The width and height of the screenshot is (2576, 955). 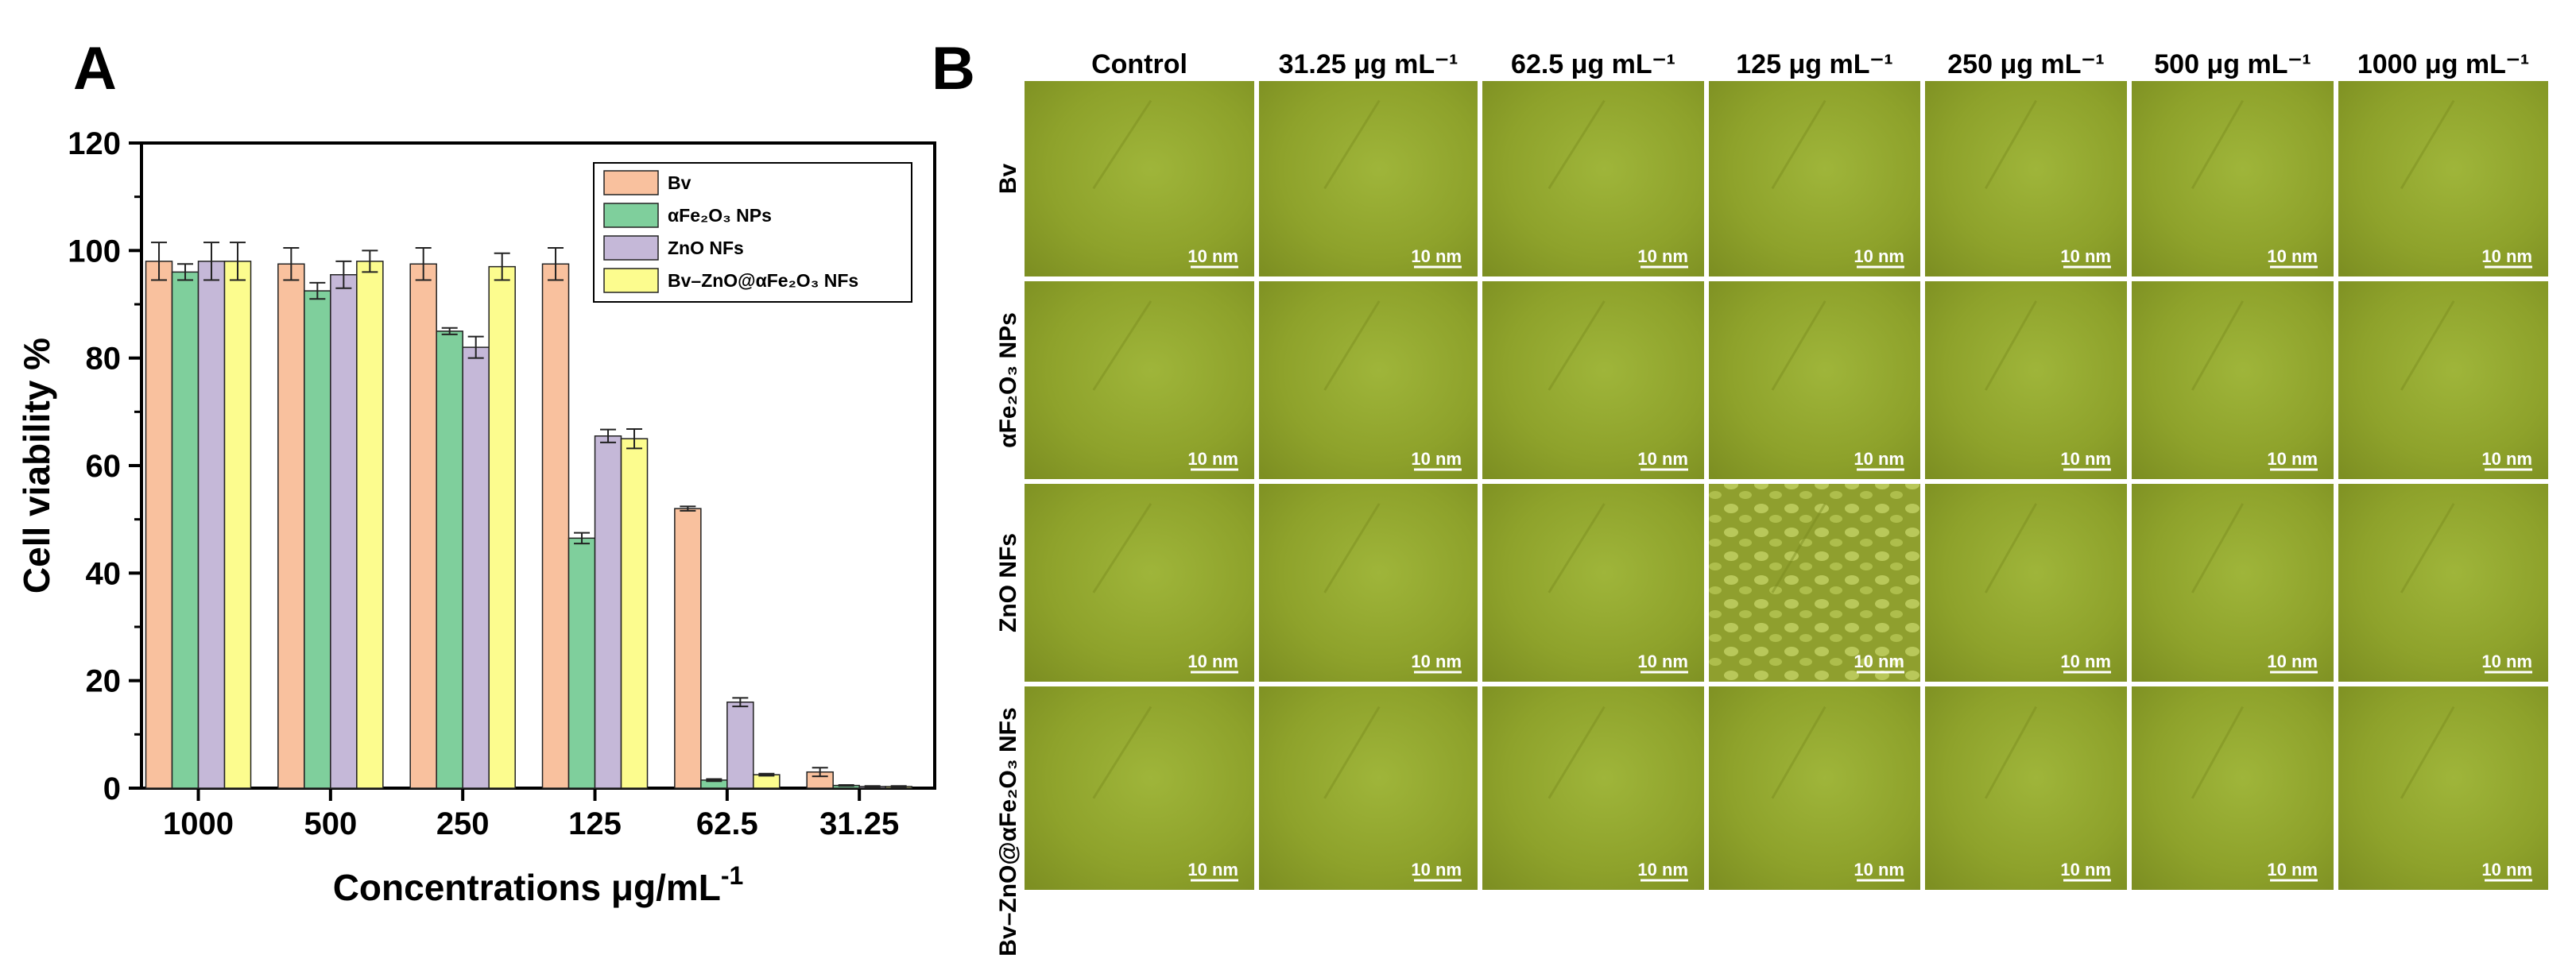 I want to click on row-label: Bv, so click(x=1008, y=179).